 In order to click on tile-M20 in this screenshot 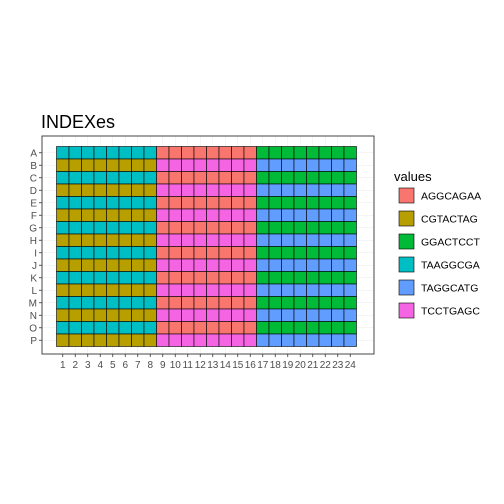, I will do `click(300, 303)`.